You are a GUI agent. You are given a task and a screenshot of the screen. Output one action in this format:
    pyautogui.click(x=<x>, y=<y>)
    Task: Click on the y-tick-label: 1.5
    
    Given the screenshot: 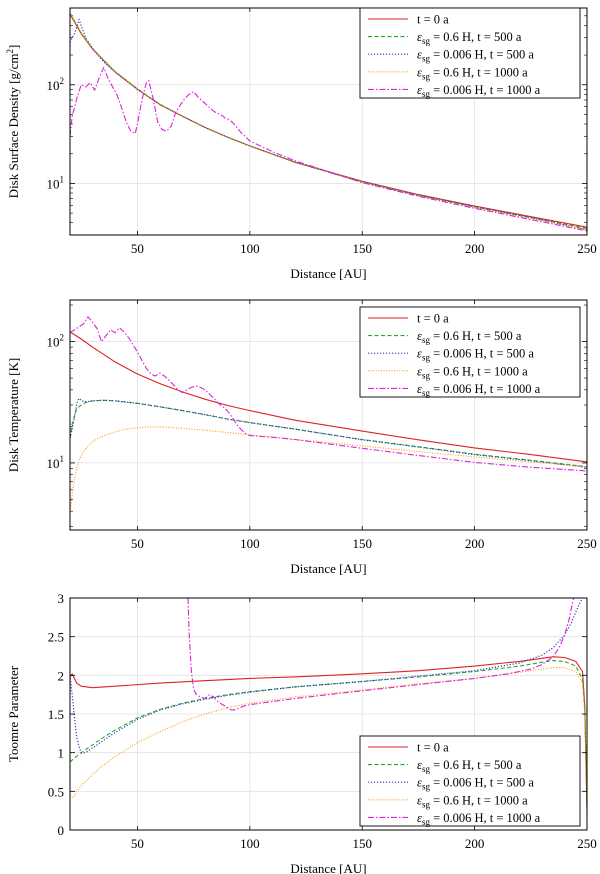 What is the action you would take?
    pyautogui.click(x=56, y=714)
    